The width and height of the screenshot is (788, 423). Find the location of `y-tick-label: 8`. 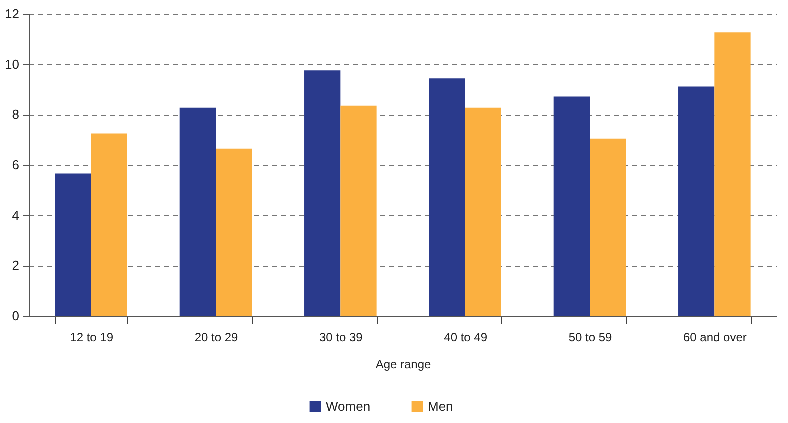

y-tick-label: 8 is located at coordinates (16, 114).